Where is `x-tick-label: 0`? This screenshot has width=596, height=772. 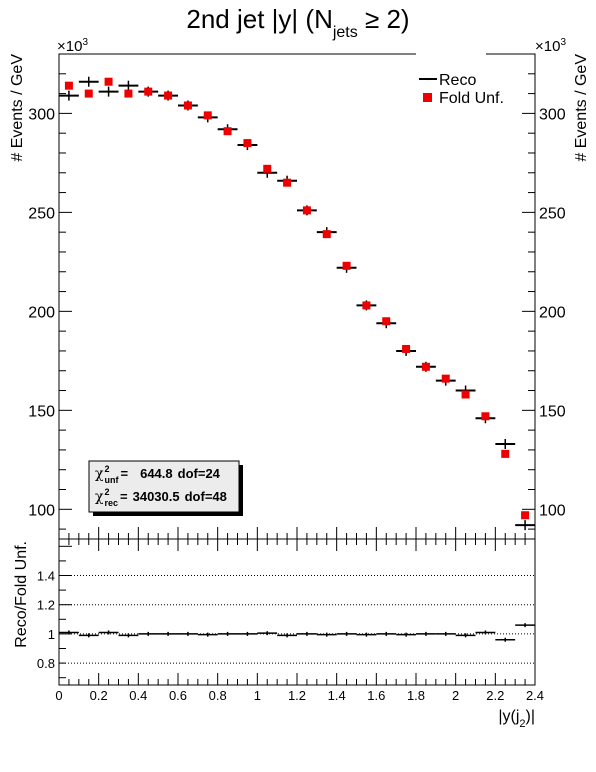 x-tick-label: 0 is located at coordinates (58, 695).